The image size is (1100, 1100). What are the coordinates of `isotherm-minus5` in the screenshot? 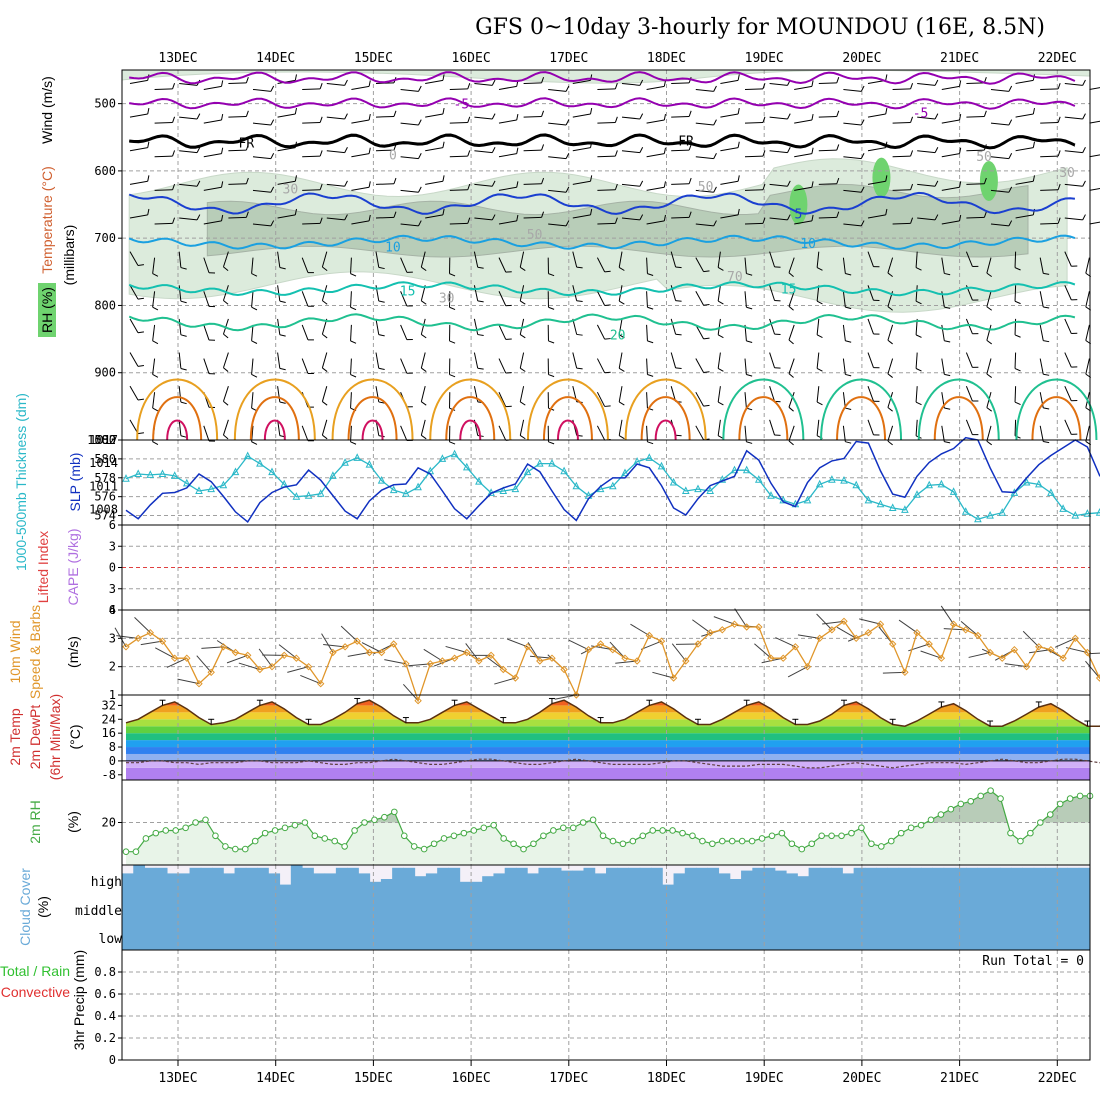 It's located at (602, 103).